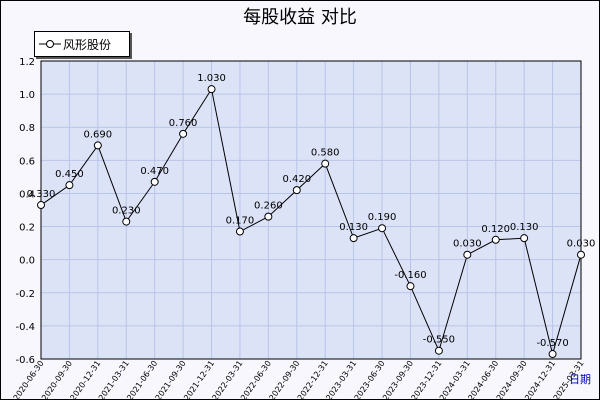 This screenshot has width=600, height=400. Describe the element at coordinates (540, 379) in the screenshot. I see `x-tick-label: 2024-12-31` at that location.